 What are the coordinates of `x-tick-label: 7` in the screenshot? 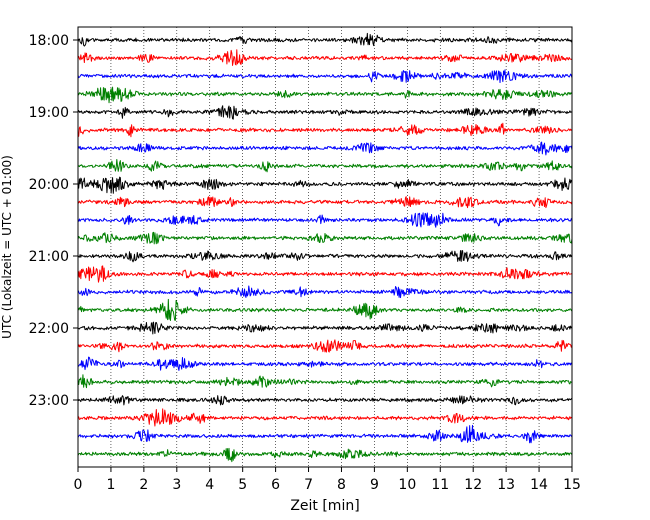 It's located at (308, 485).